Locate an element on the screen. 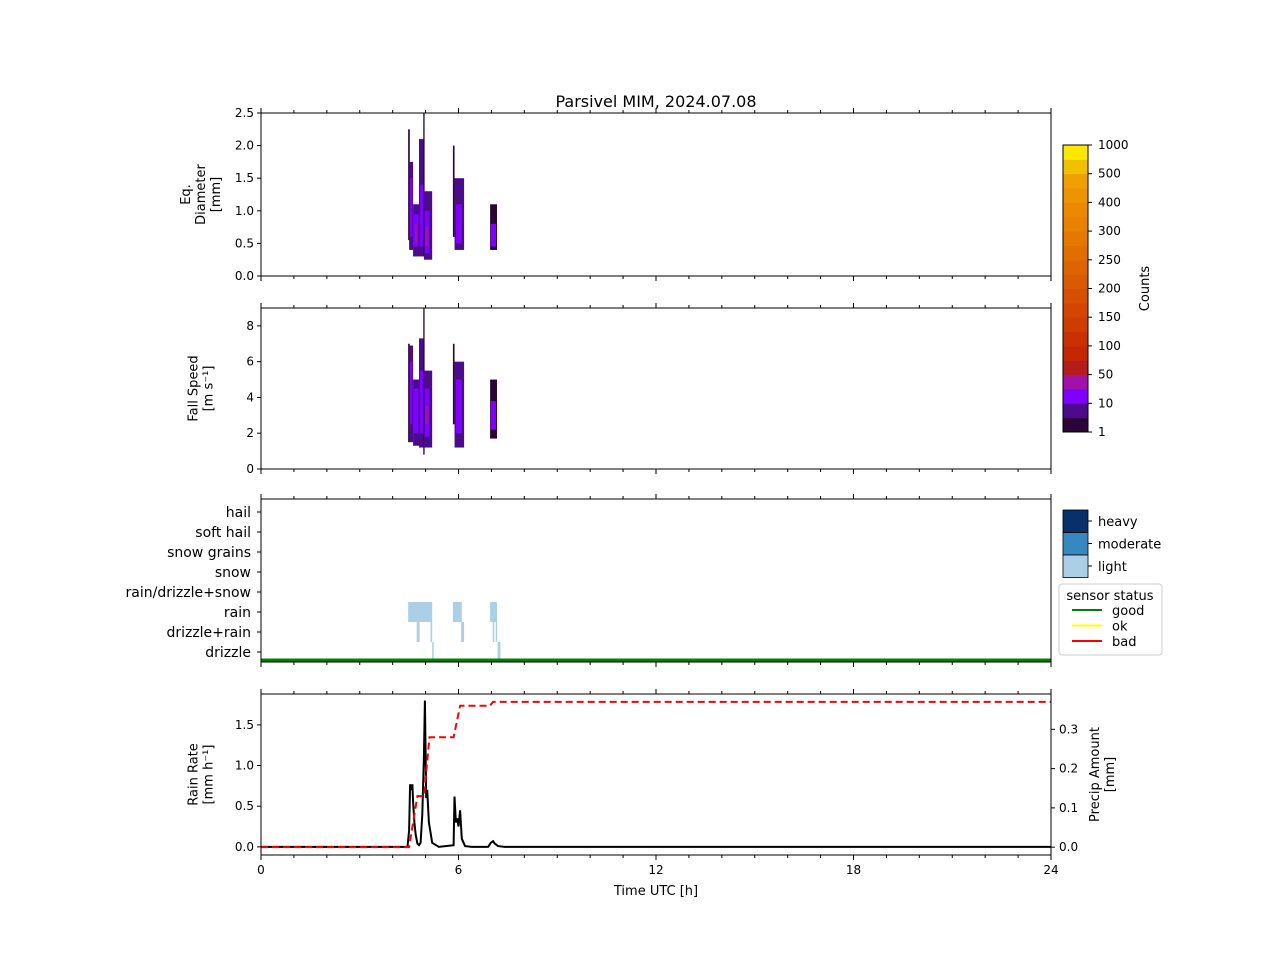 The width and height of the screenshot is (1280, 964). category-label: drizzle is located at coordinates (228, 653).